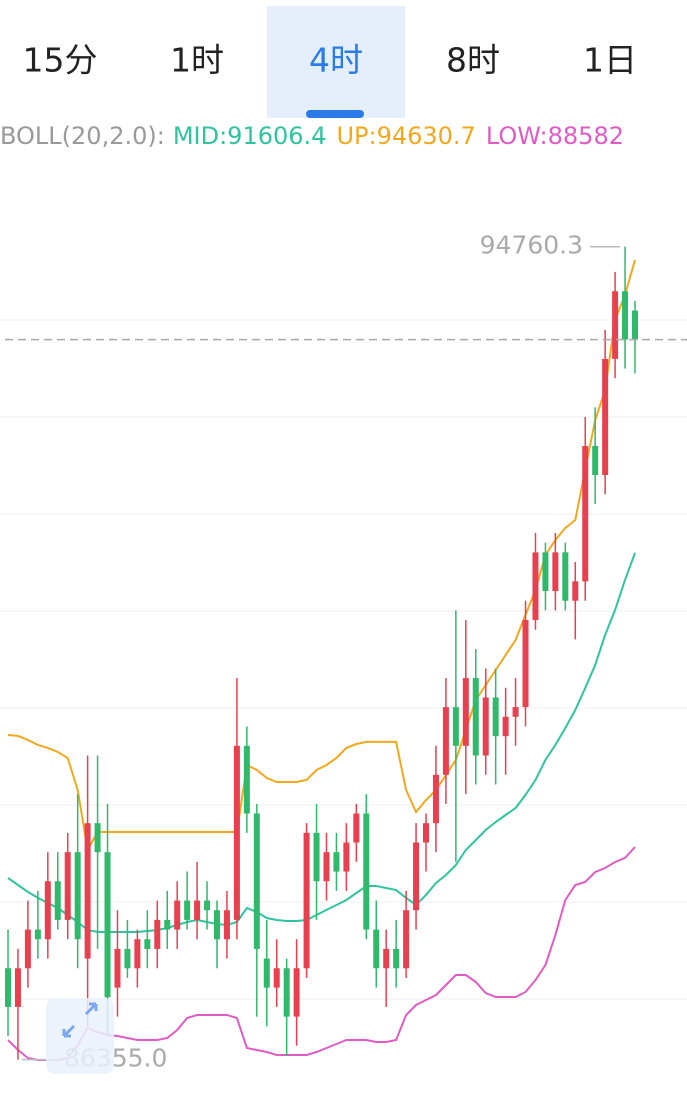  I want to click on expand-icon, so click(80, 1020).